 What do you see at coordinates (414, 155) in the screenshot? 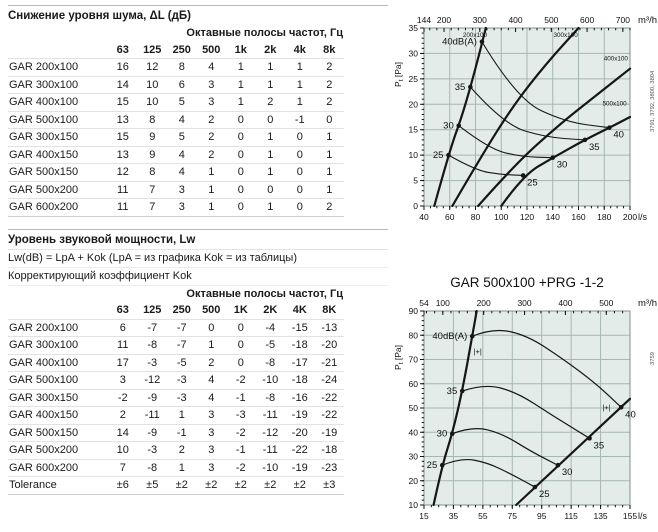
I see `svg-text: 10` at bounding box center [414, 155].